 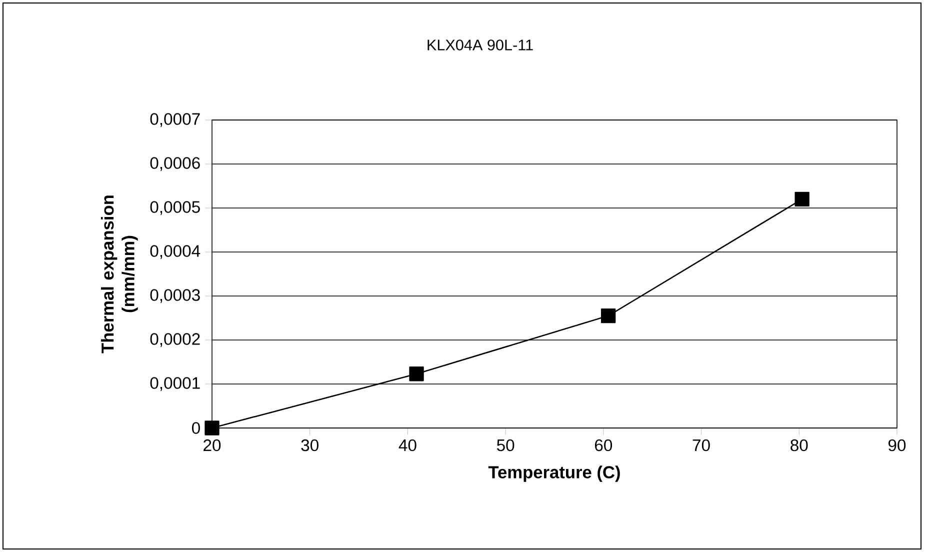 I want to click on chart-title: KLX04A 90L-11, so click(x=480, y=45).